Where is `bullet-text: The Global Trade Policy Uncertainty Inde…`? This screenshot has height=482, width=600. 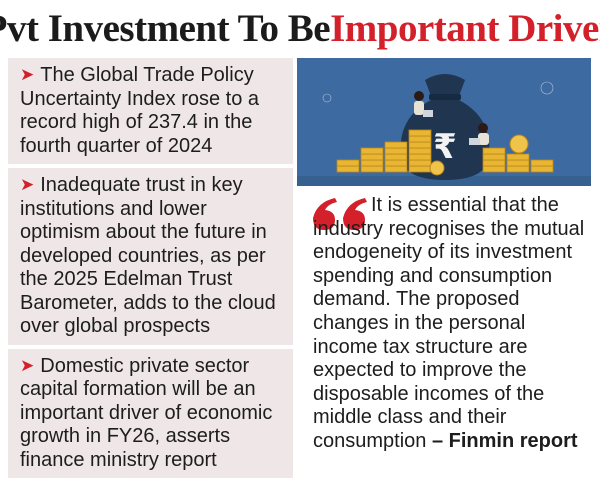 bullet-text: The Global Trade Policy Uncertainty Inde… is located at coordinates (140, 110).